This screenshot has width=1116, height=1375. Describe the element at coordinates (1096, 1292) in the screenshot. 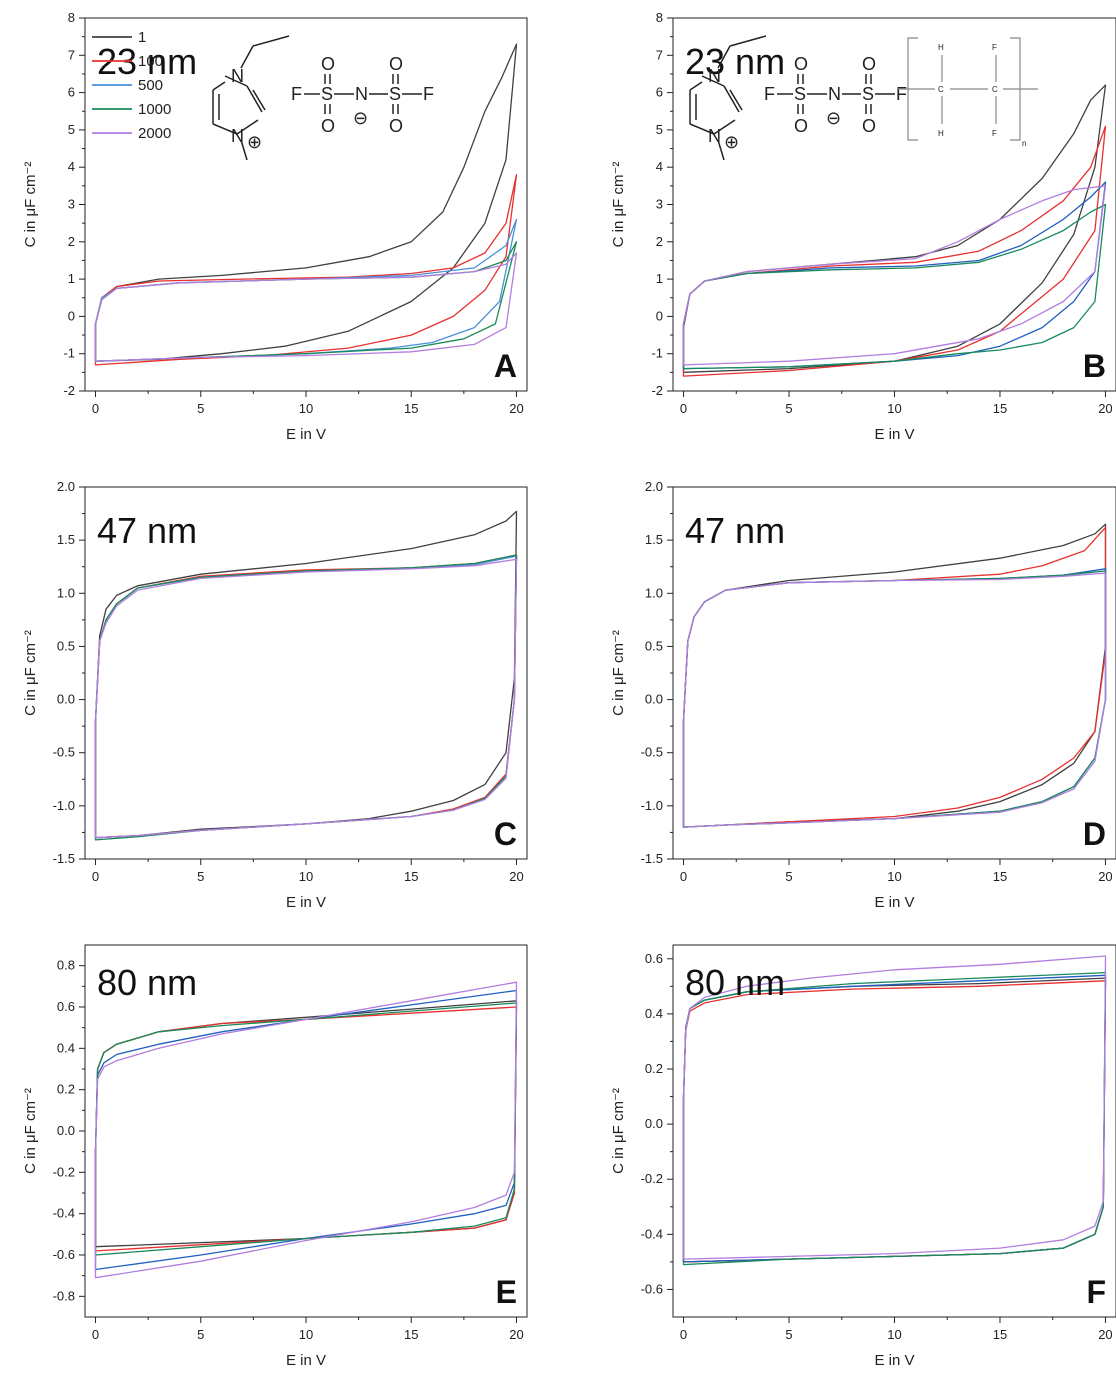

I see `panel-letter: F` at that location.